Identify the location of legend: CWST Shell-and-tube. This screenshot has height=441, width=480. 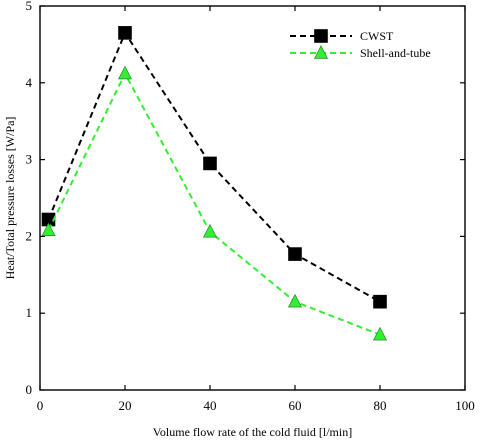
(360, 44).